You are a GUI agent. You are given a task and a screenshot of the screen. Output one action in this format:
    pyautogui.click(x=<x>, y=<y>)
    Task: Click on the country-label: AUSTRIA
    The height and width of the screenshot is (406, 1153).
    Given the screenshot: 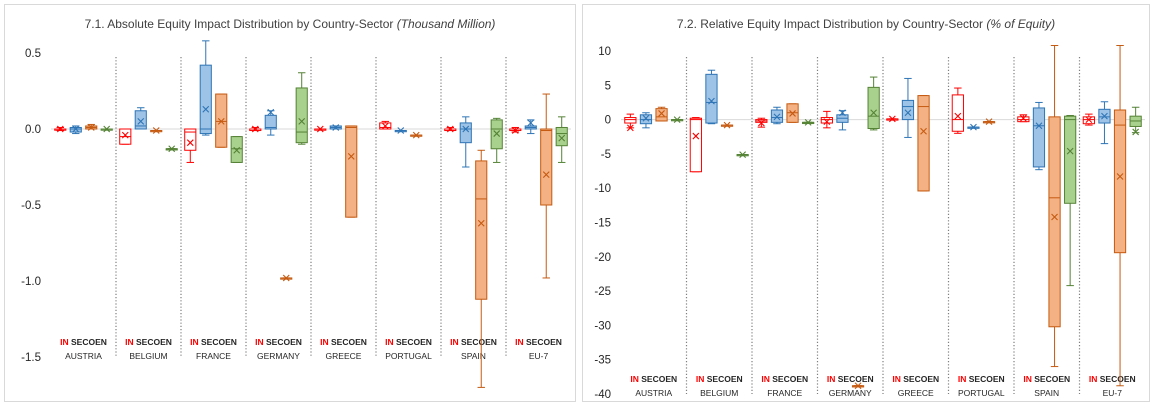 What is the action you would take?
    pyautogui.click(x=653, y=393)
    